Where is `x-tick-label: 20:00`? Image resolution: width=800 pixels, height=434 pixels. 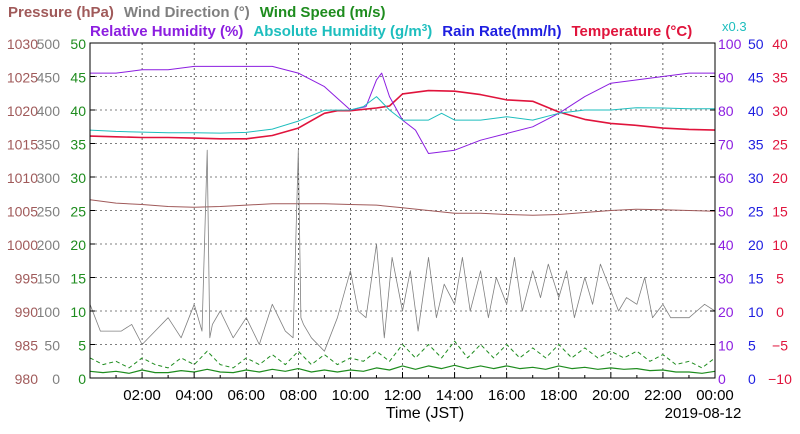 x-tick-label: 20:00 is located at coordinates (611, 395).